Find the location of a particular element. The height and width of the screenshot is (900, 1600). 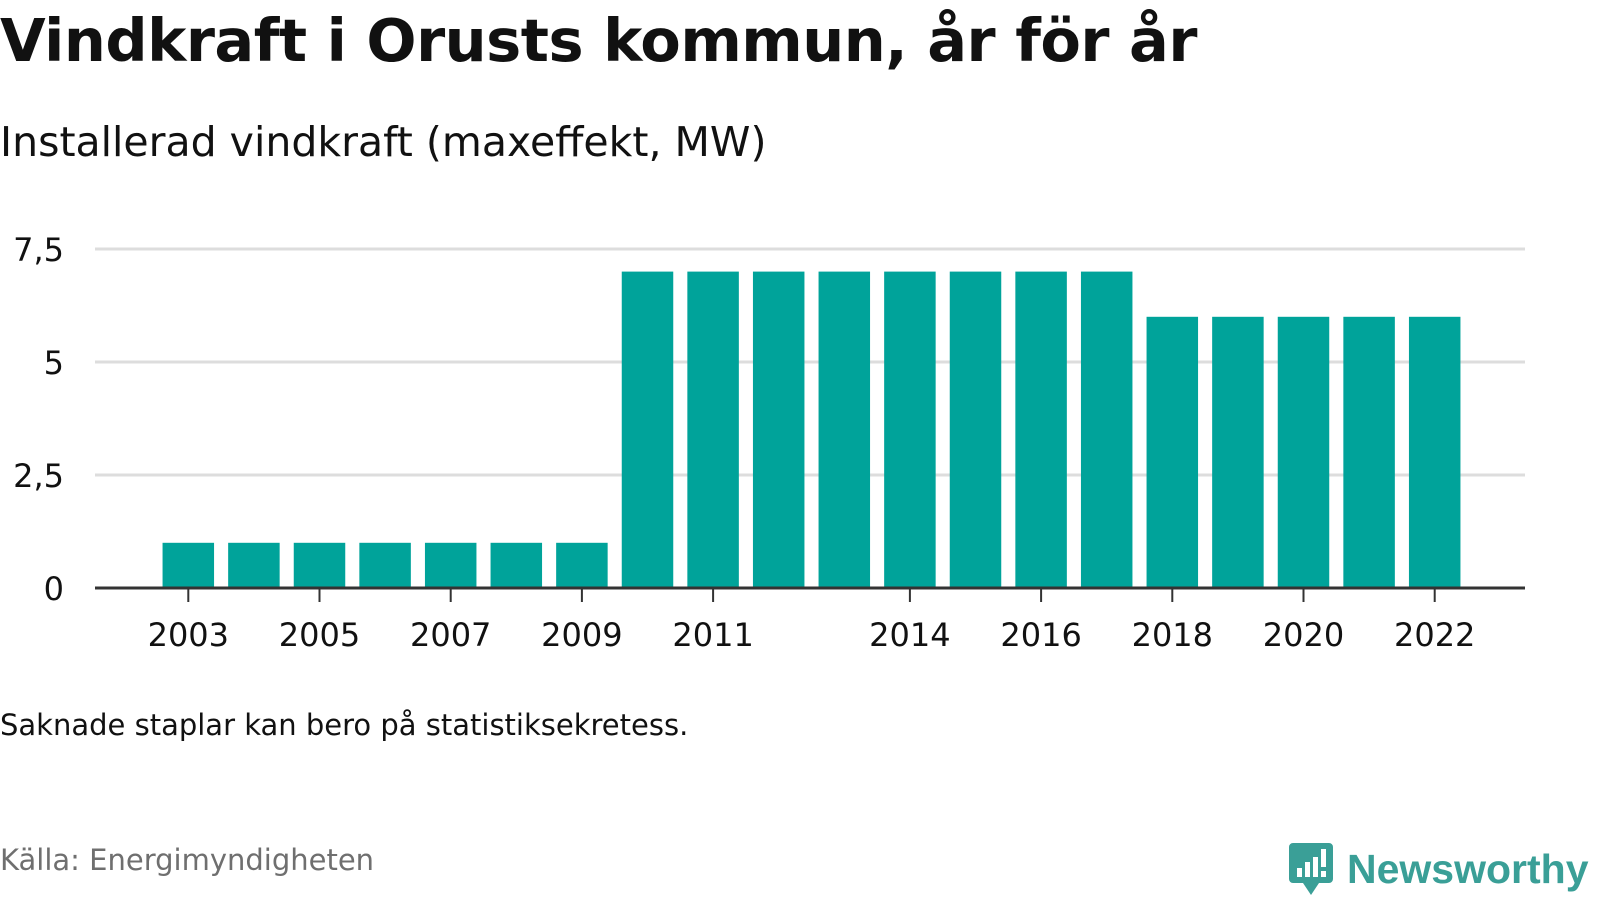

bar-2004 is located at coordinates (254, 565).